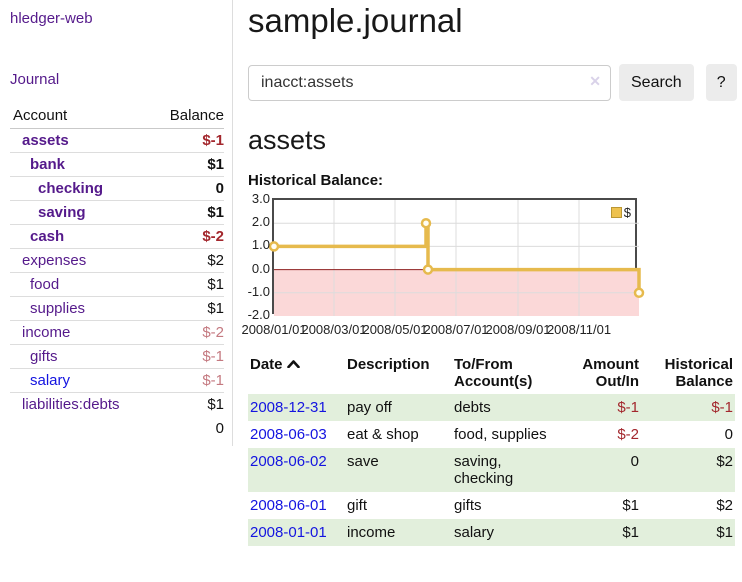  Describe the element at coordinates (219, 428) in the screenshot. I see `accounts-total-value: 0` at that location.